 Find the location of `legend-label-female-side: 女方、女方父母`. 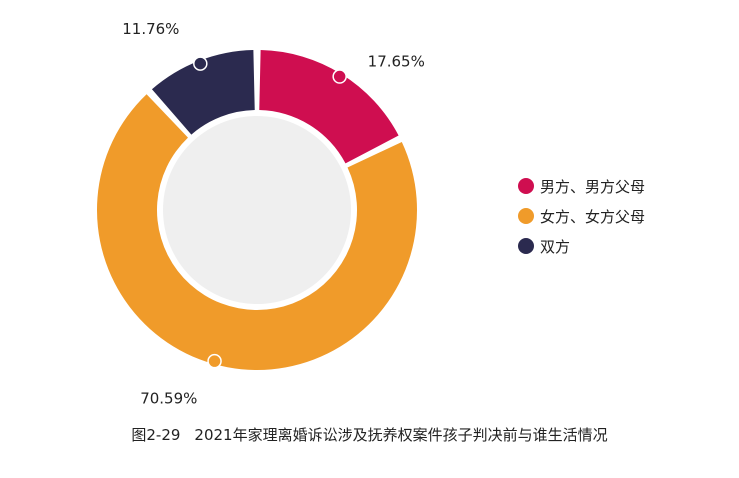

legend-label-female-side: 女方、女方父母 is located at coordinates (593, 216).